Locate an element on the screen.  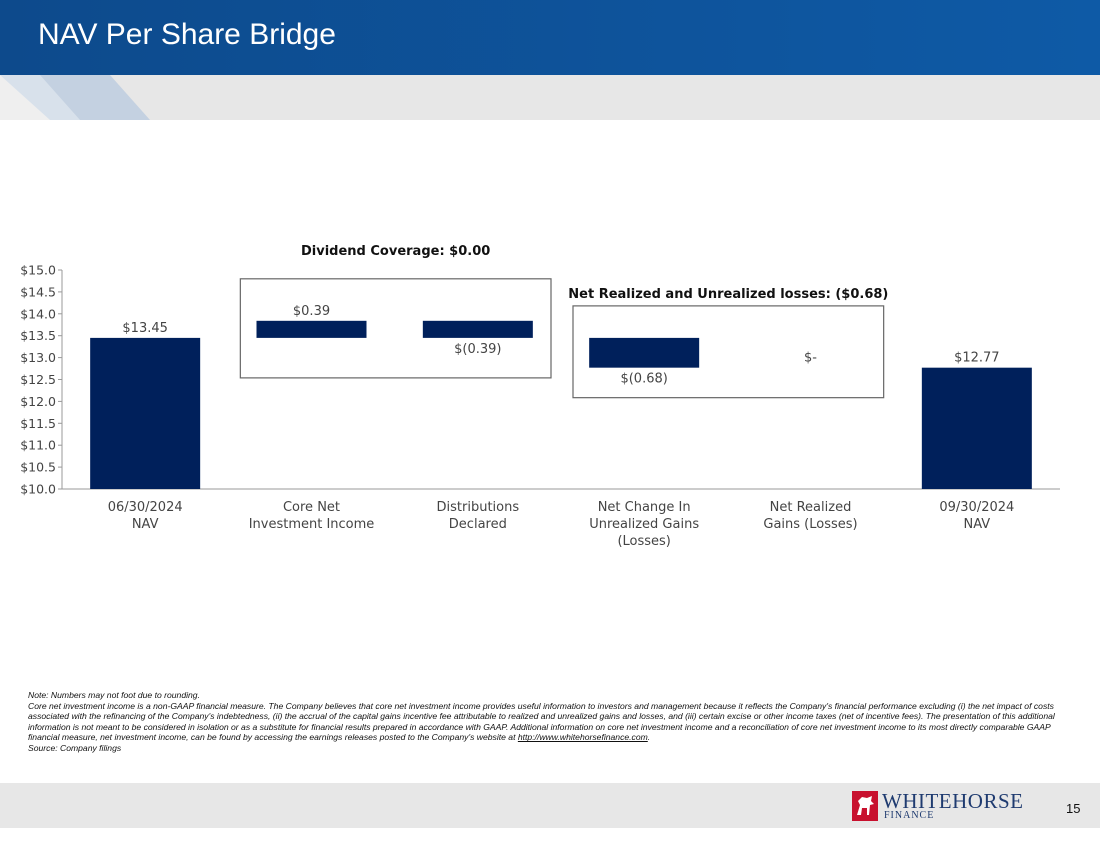
y-tick-label: $10.5 is located at coordinates (38, 467).